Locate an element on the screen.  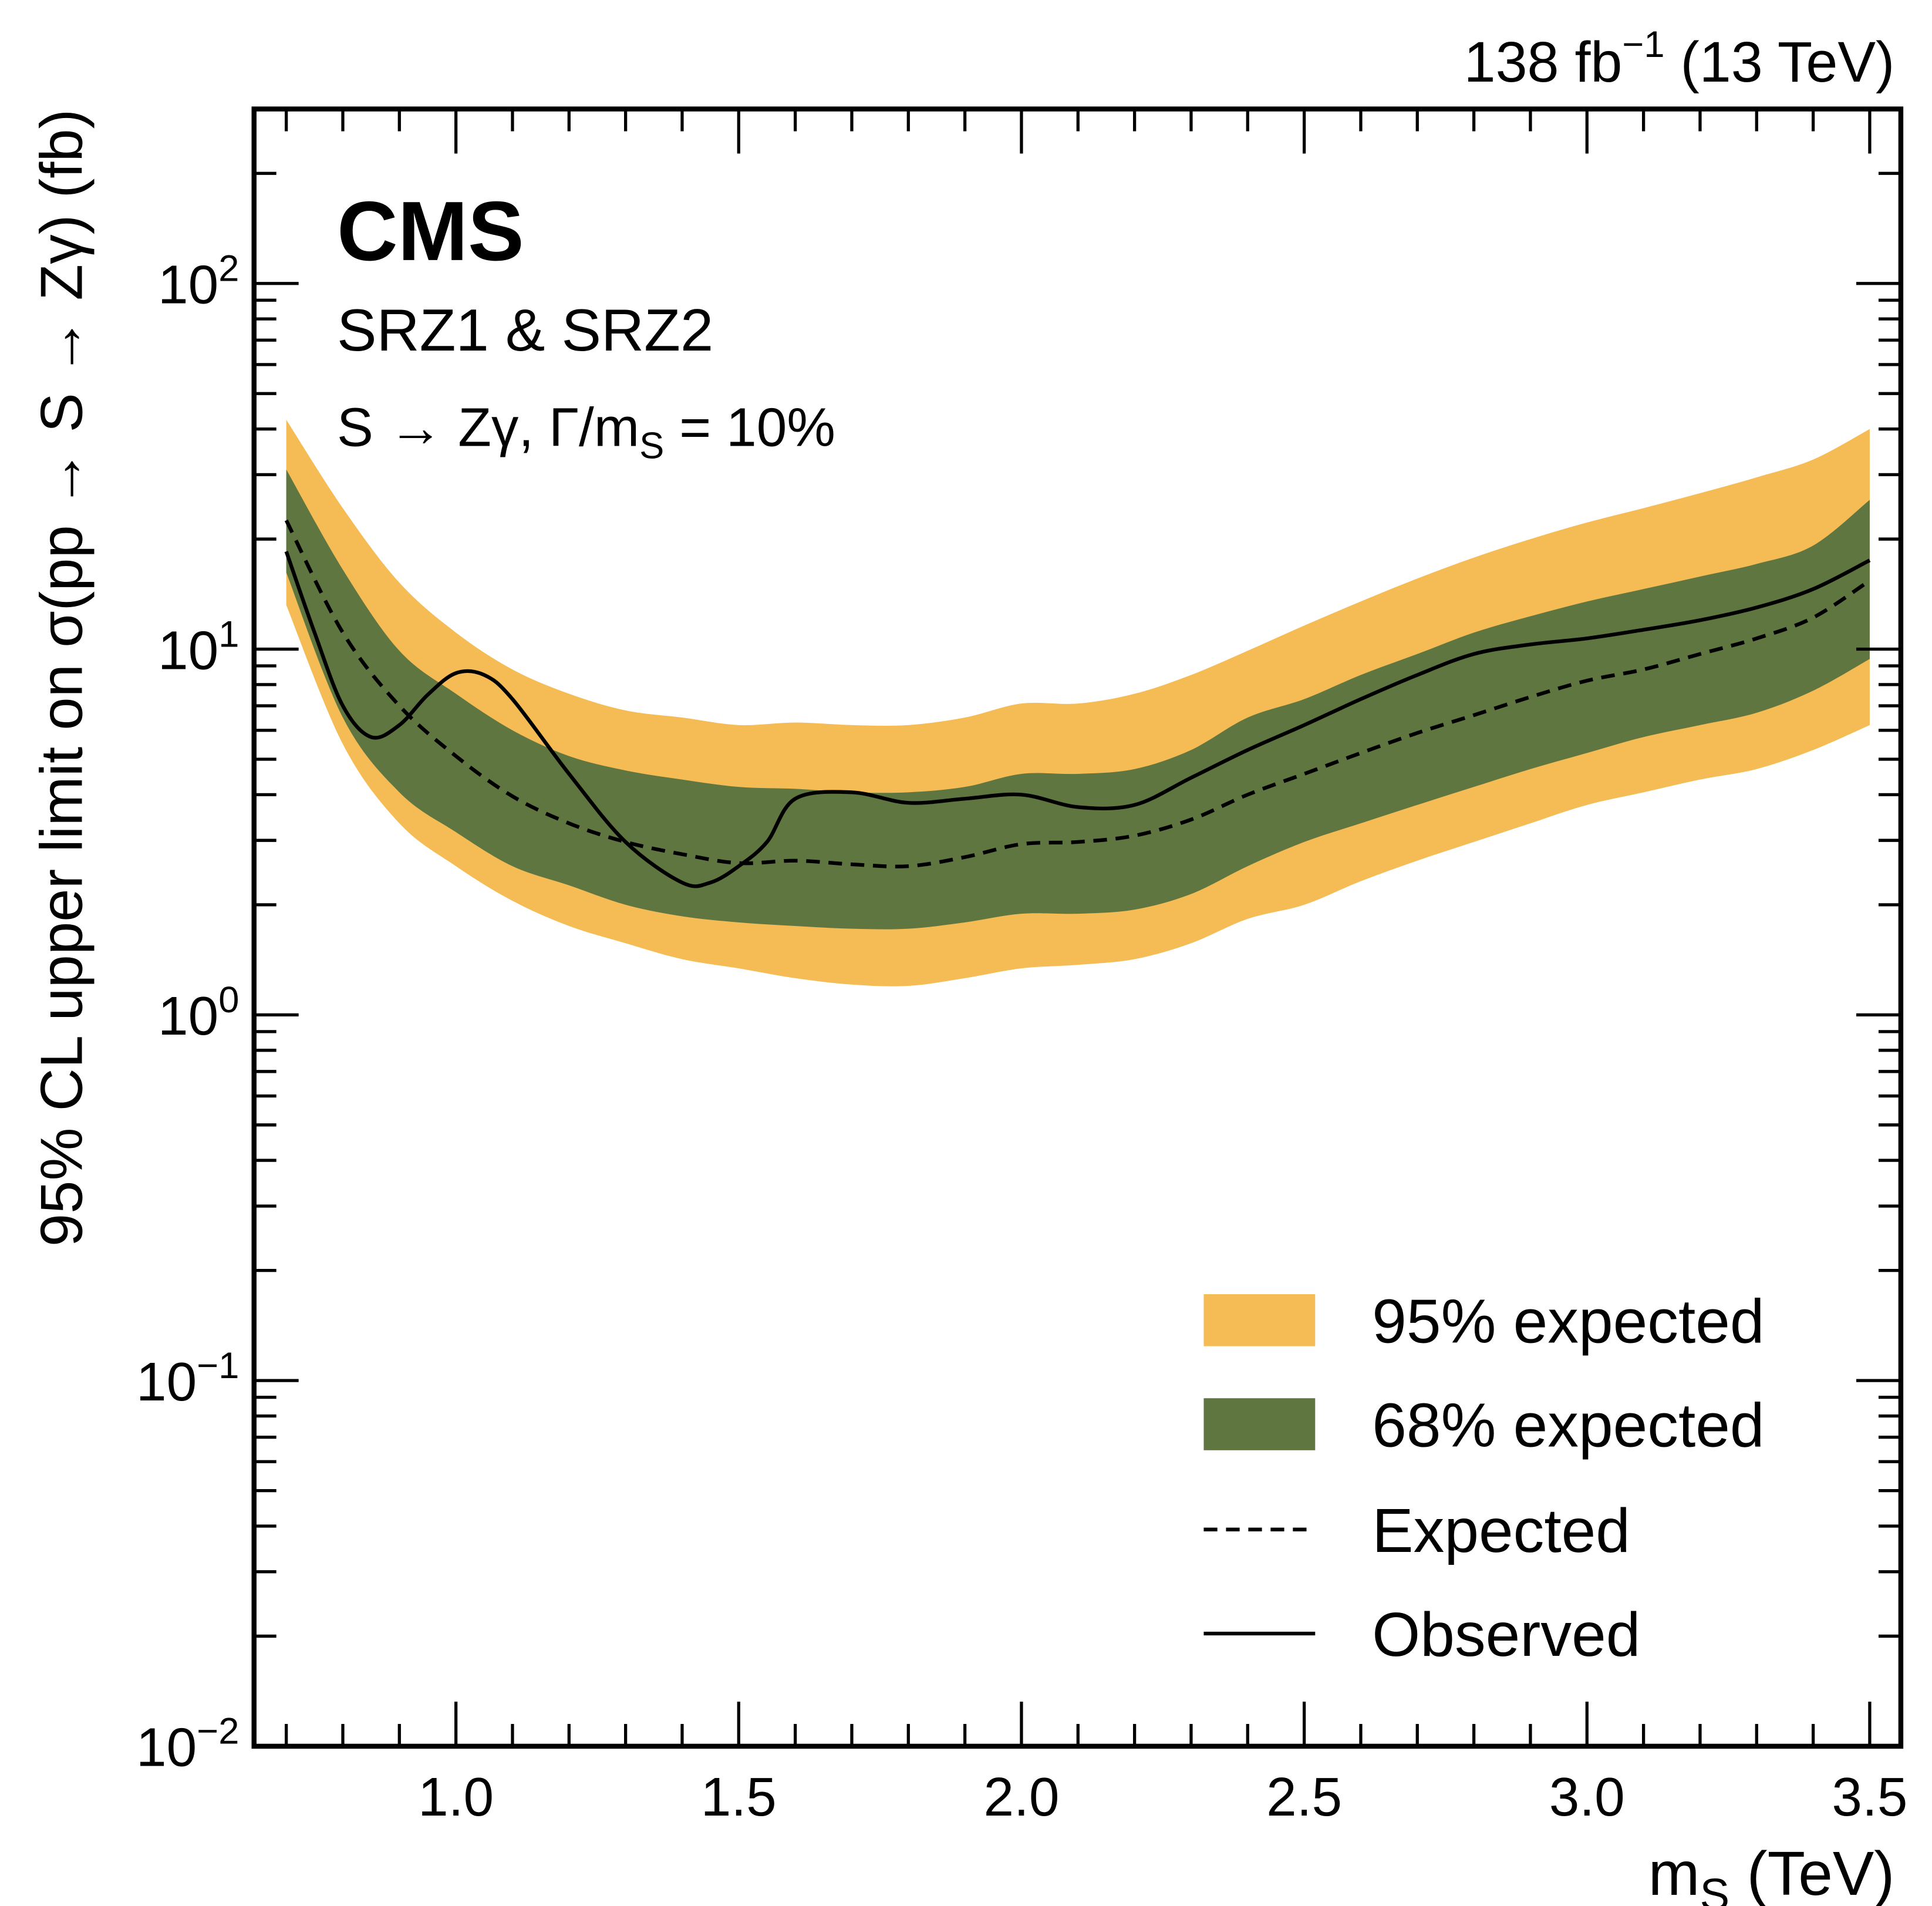
y-tick-label: 10⁻¹ is located at coordinates (187, 1378).